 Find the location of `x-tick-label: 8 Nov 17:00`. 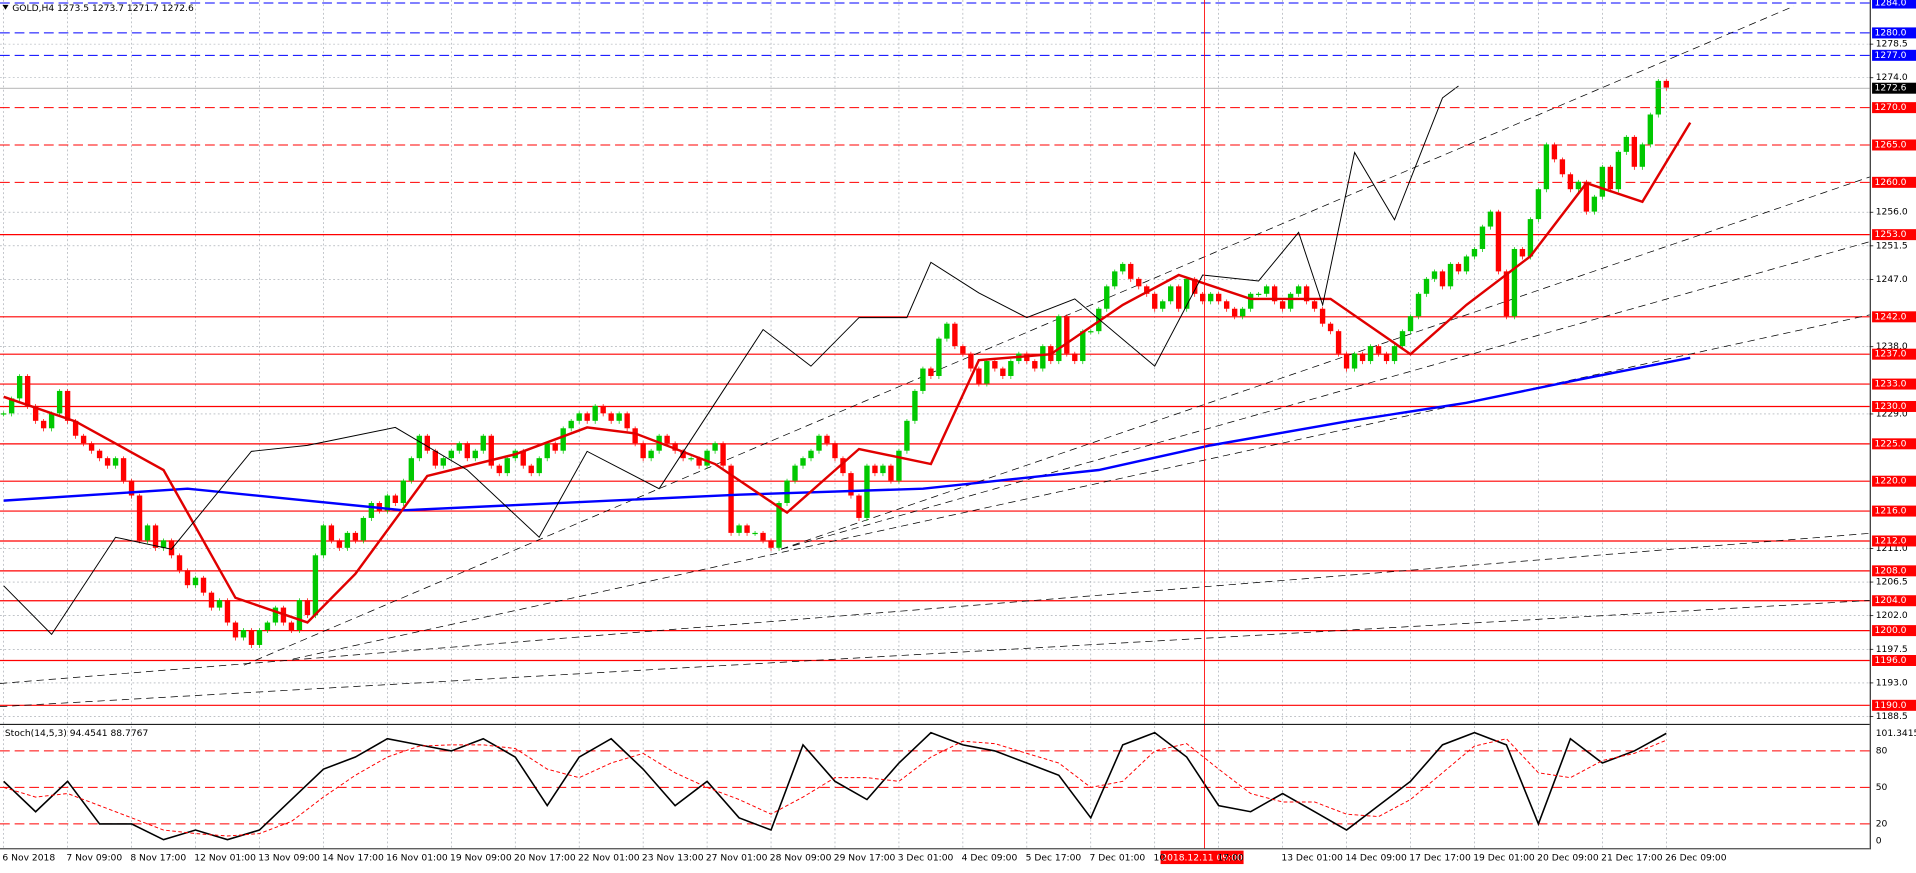

x-tick-label: 8 Nov 17:00 is located at coordinates (158, 858).